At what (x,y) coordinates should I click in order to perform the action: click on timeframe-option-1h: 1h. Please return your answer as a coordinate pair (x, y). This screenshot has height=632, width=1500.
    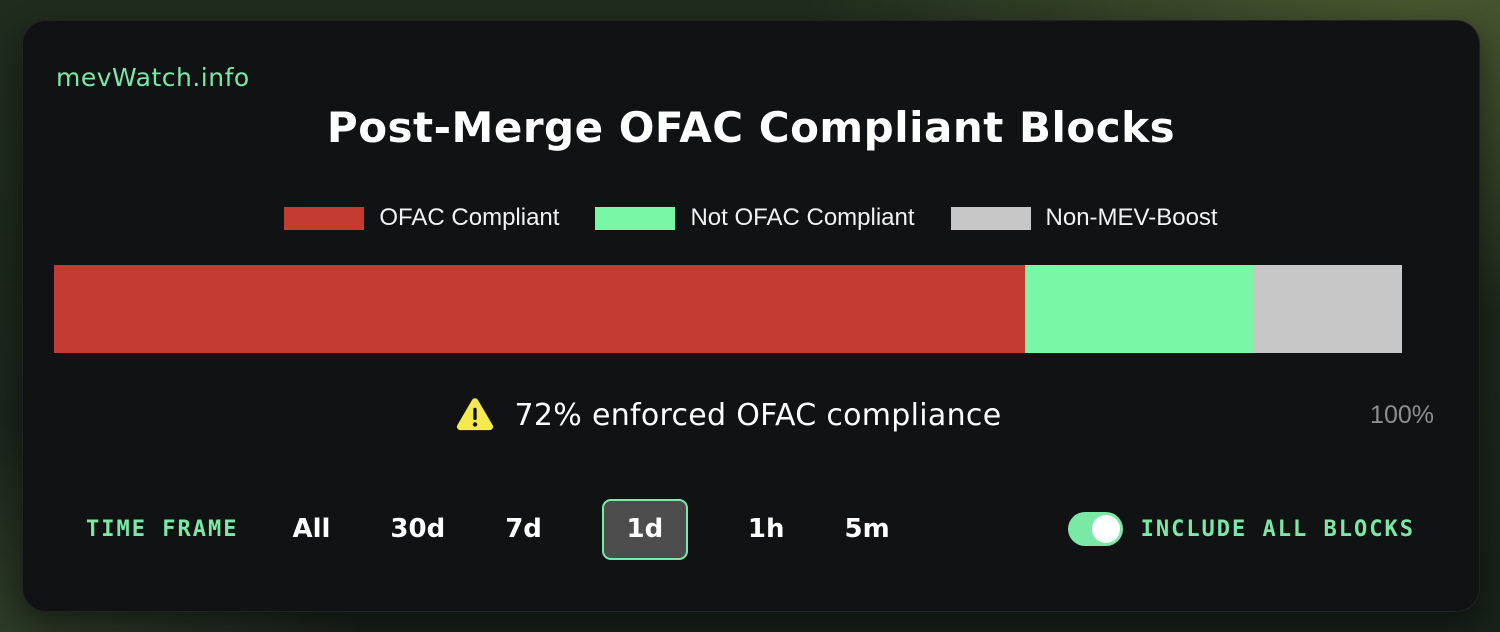
    Looking at the image, I should click on (766, 529).